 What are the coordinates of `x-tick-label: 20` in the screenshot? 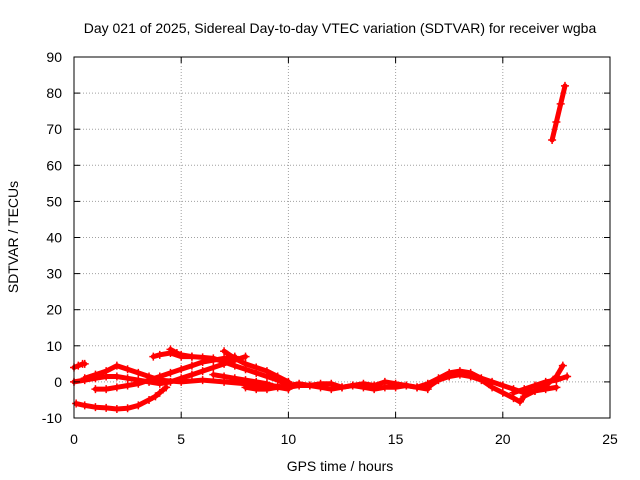 It's located at (503, 439).